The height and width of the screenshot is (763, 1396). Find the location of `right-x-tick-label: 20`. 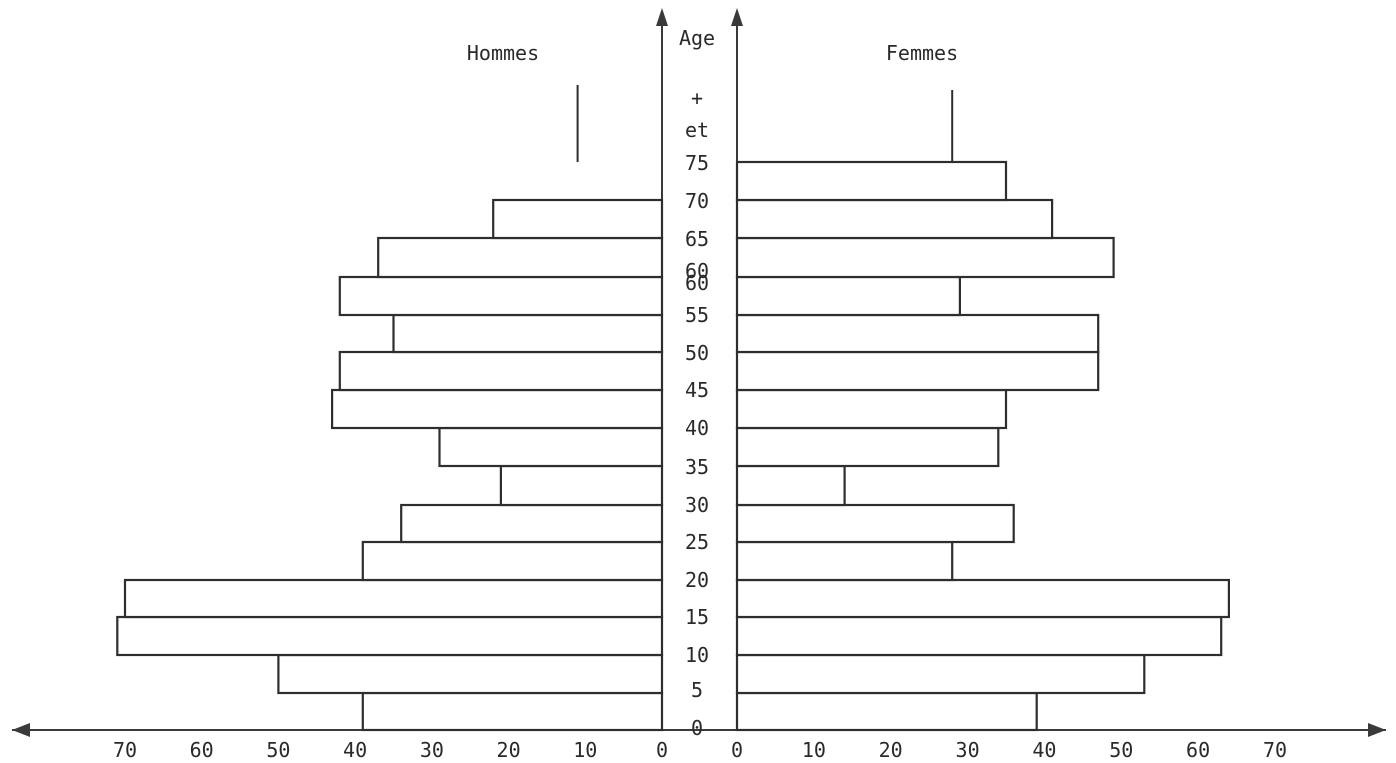

right-x-tick-label: 20 is located at coordinates (891, 750).